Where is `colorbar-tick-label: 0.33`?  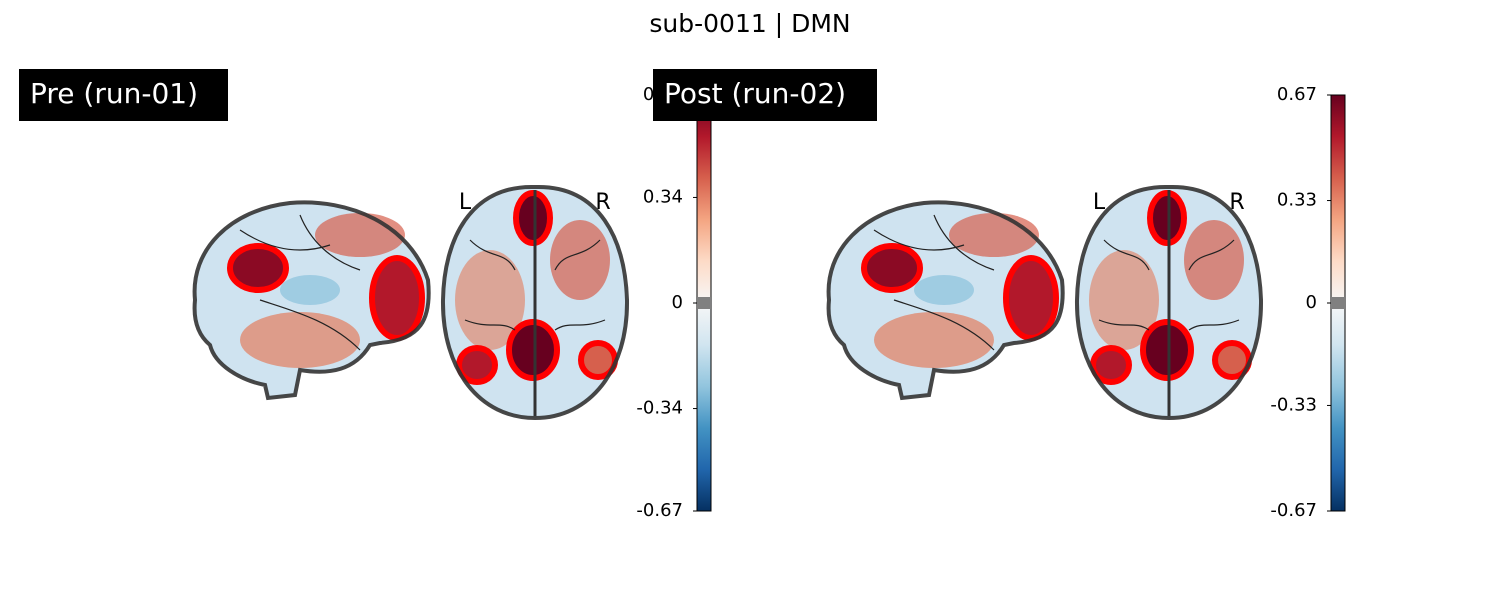
colorbar-tick-label: 0.33 is located at coordinates (1297, 200).